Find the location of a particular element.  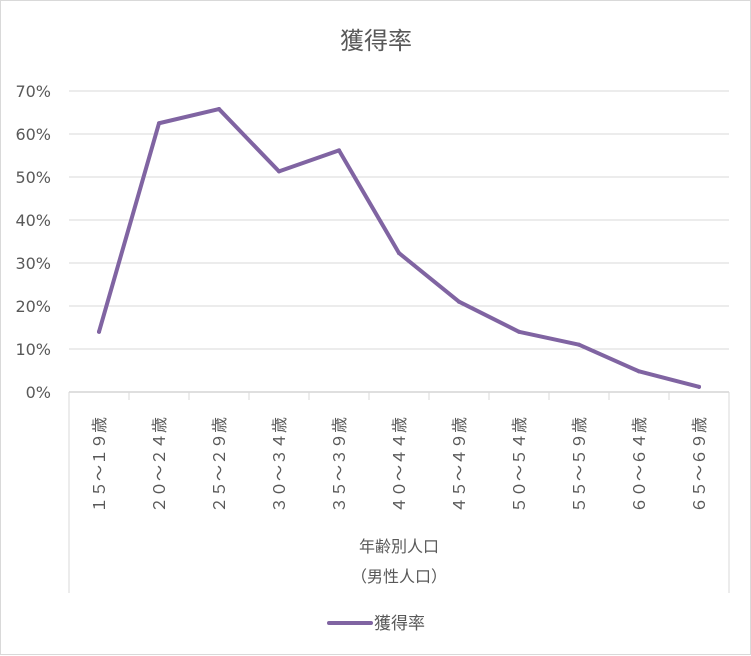

x-tick-label: ２０～２４歳 is located at coordinates (159, 465).